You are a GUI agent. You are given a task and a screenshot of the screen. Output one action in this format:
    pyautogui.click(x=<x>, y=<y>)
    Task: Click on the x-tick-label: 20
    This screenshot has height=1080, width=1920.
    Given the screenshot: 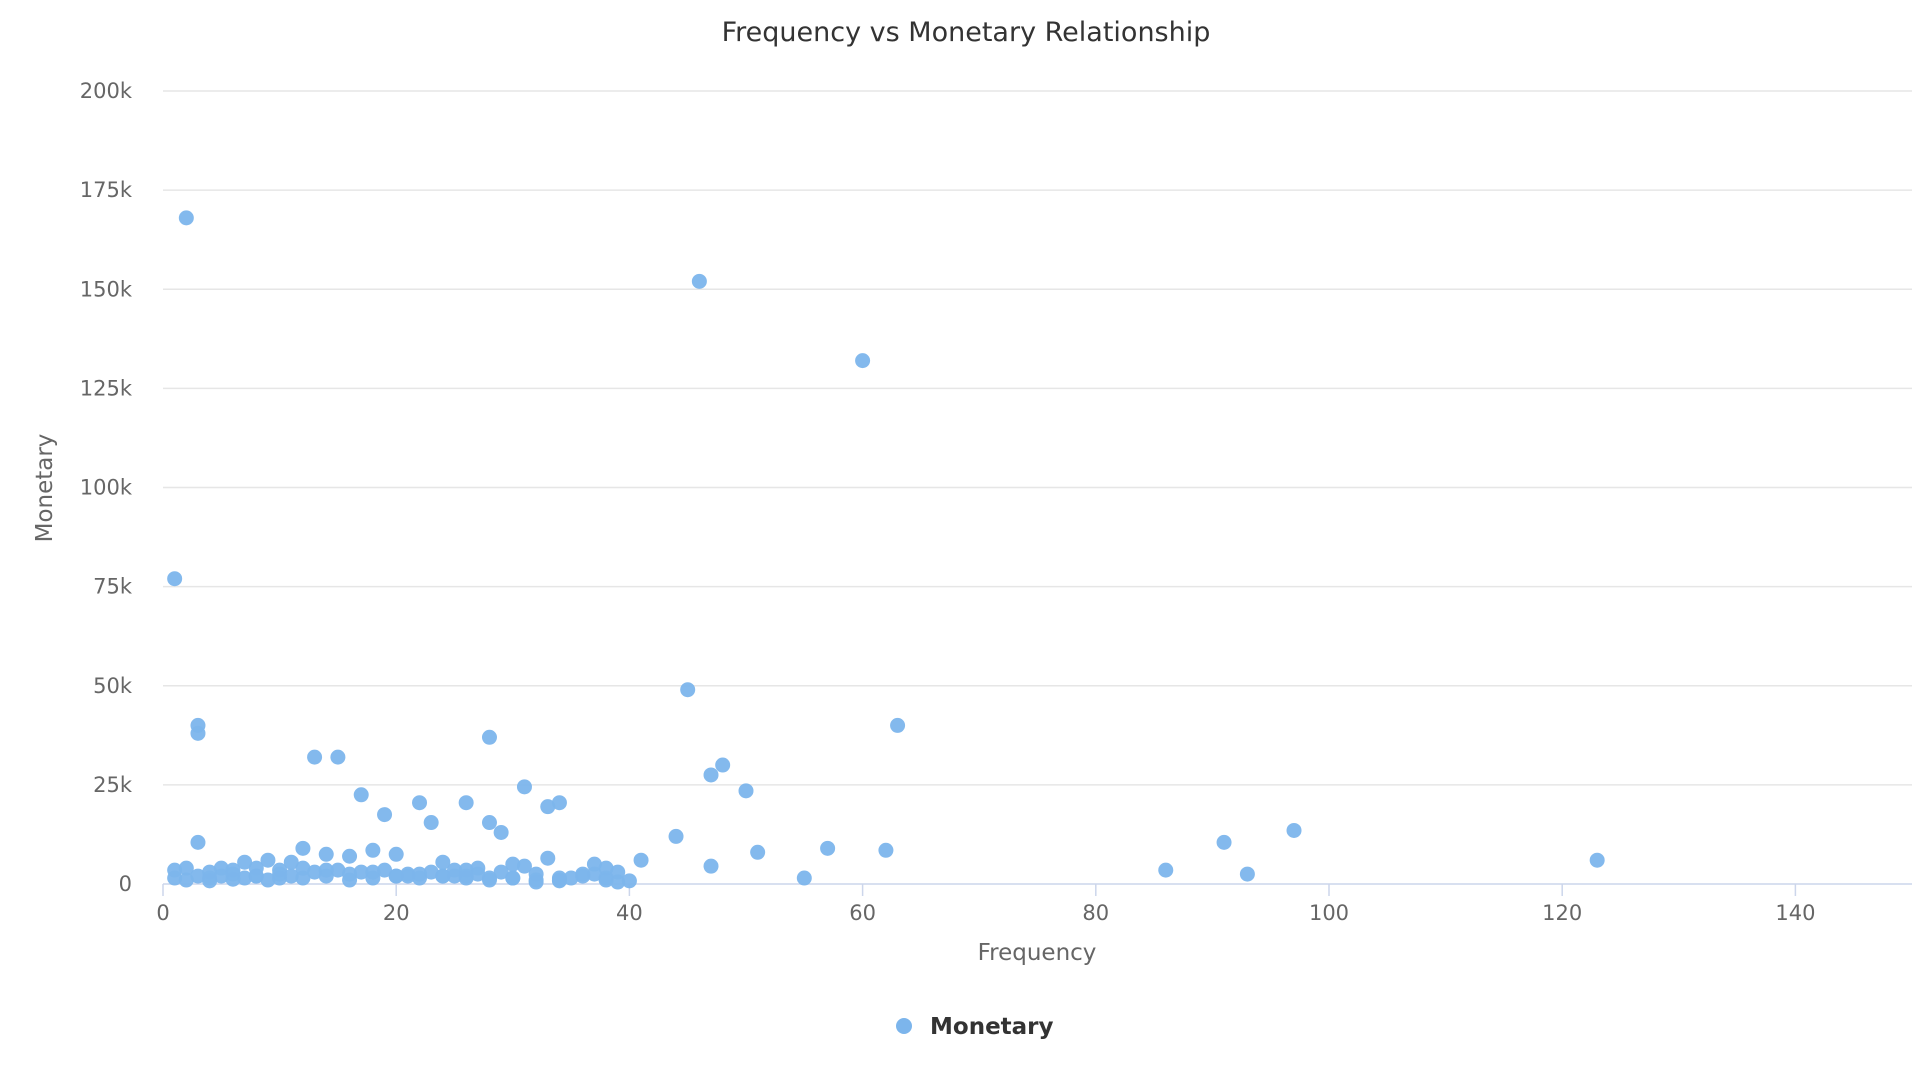 What is the action you would take?
    pyautogui.click(x=396, y=913)
    